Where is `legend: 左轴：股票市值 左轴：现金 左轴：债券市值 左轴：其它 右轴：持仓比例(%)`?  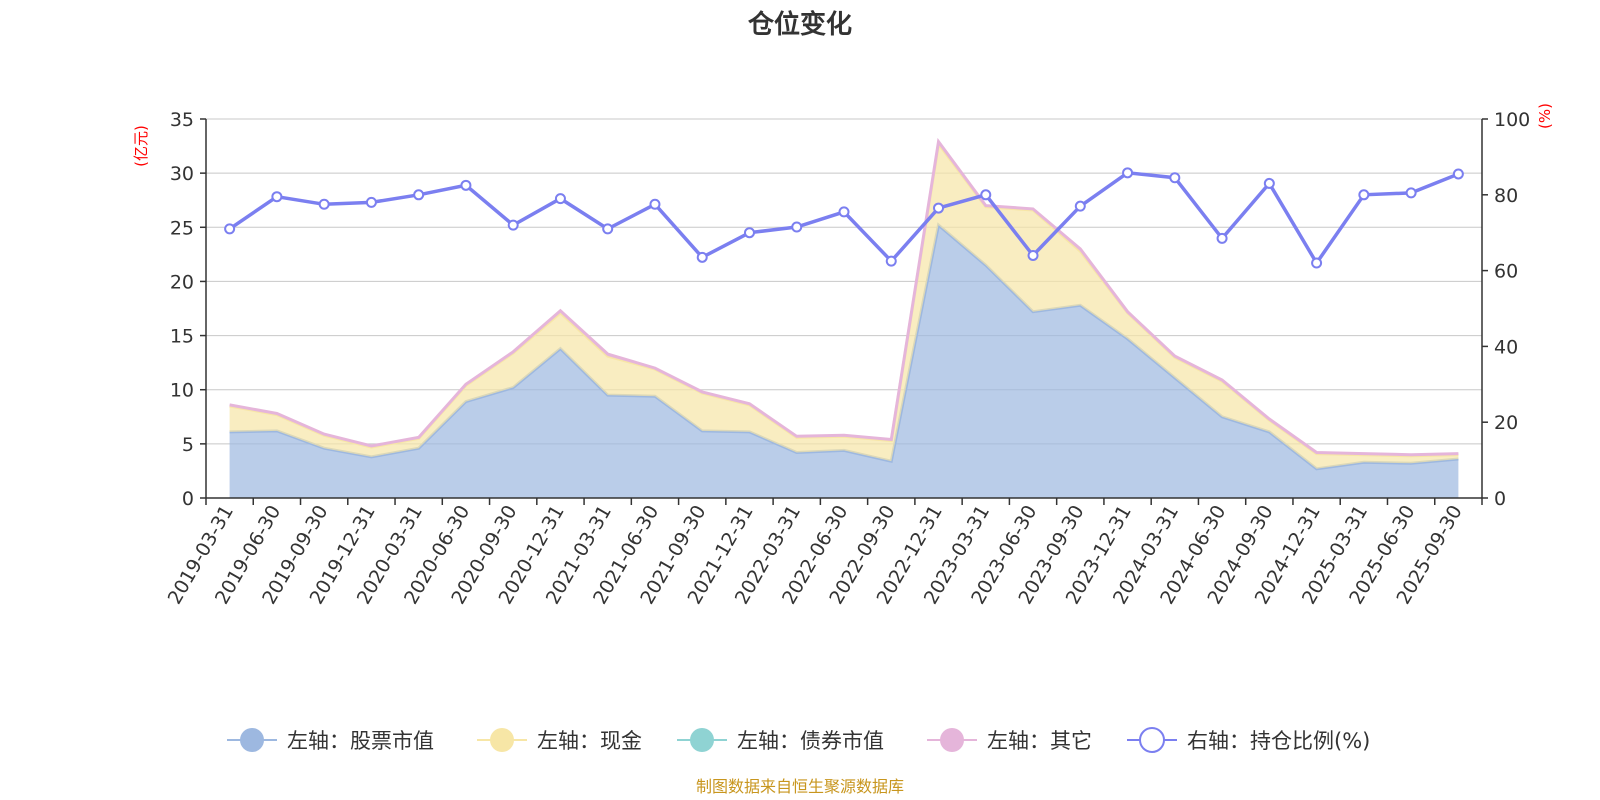
legend: 左轴：股票市值 左轴：现金 左轴：债券市值 左轴：其它 右轴：持仓比例(%) is located at coordinates (798, 740).